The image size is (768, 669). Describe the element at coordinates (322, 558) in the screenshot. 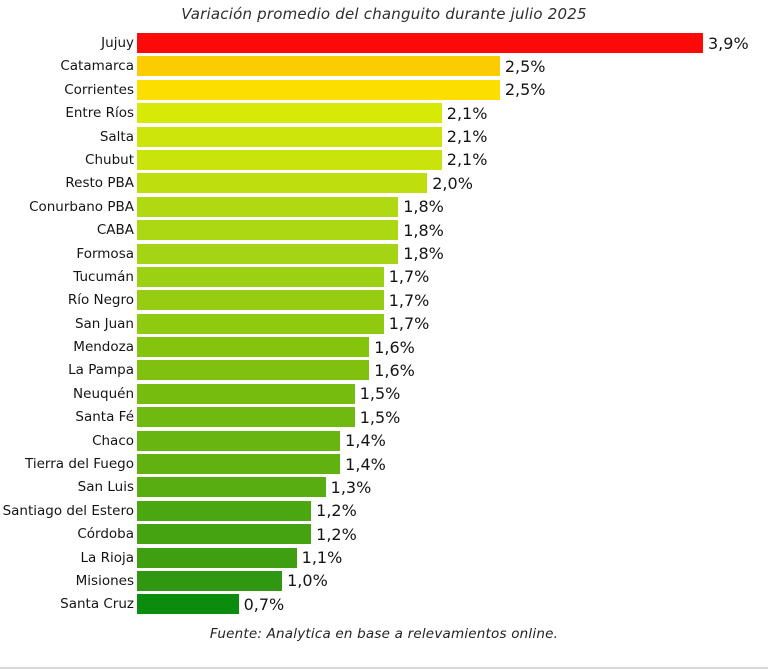

I see `value-label: 1,1%` at that location.